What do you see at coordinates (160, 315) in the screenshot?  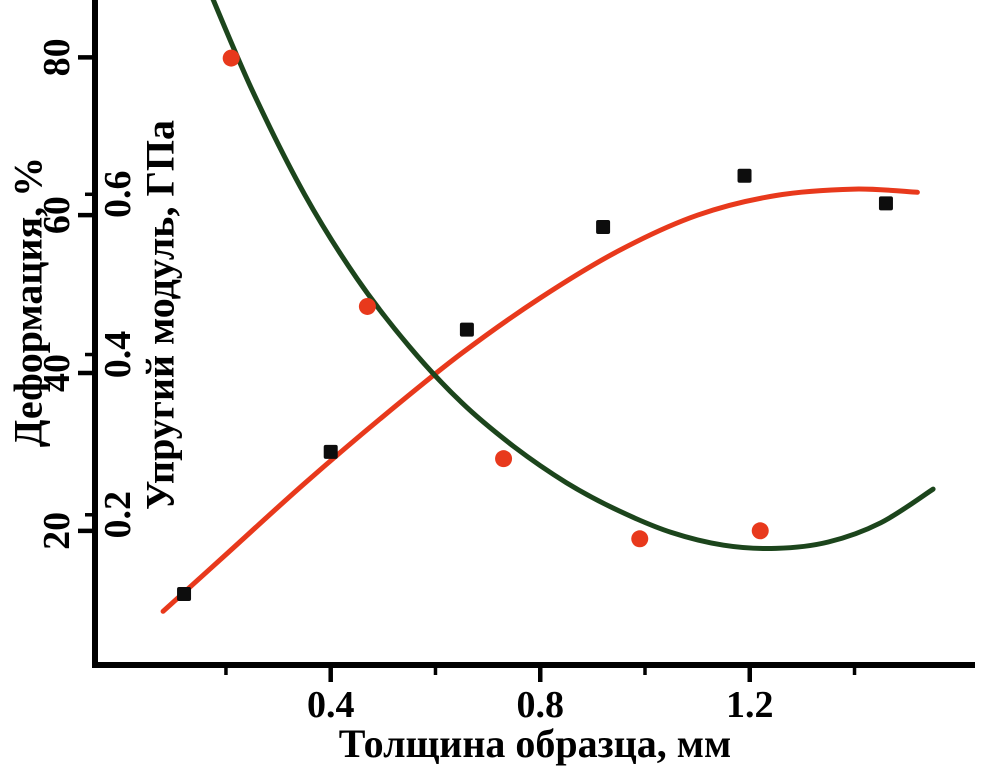 I see `y-axis-title-modulus: Упругий модуль, ГПа` at bounding box center [160, 315].